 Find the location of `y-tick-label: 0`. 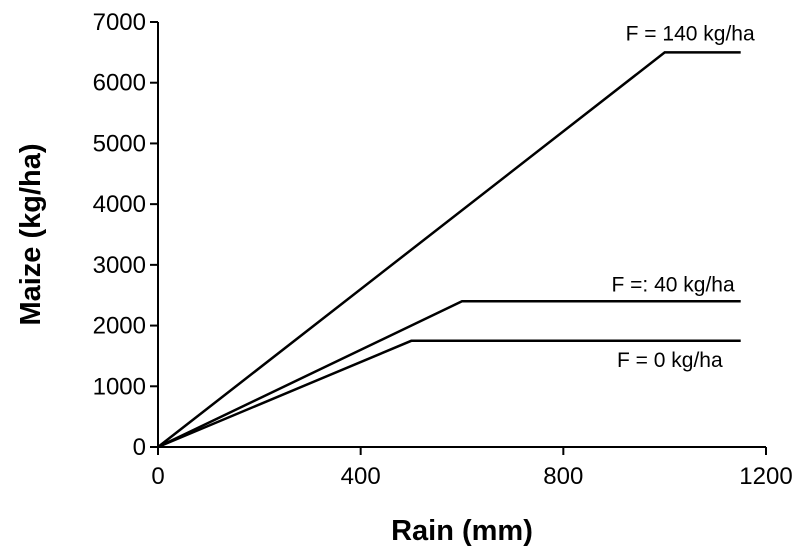

y-tick-label: 0 is located at coordinates (139, 447).